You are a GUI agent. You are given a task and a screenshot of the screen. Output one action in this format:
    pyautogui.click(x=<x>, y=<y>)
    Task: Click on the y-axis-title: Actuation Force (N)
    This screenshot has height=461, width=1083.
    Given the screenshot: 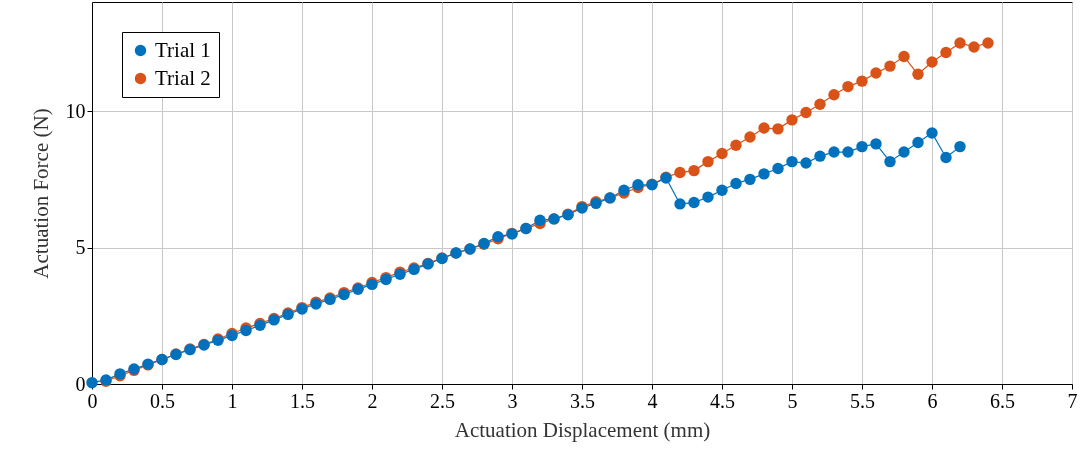 What is the action you would take?
    pyautogui.click(x=40, y=193)
    